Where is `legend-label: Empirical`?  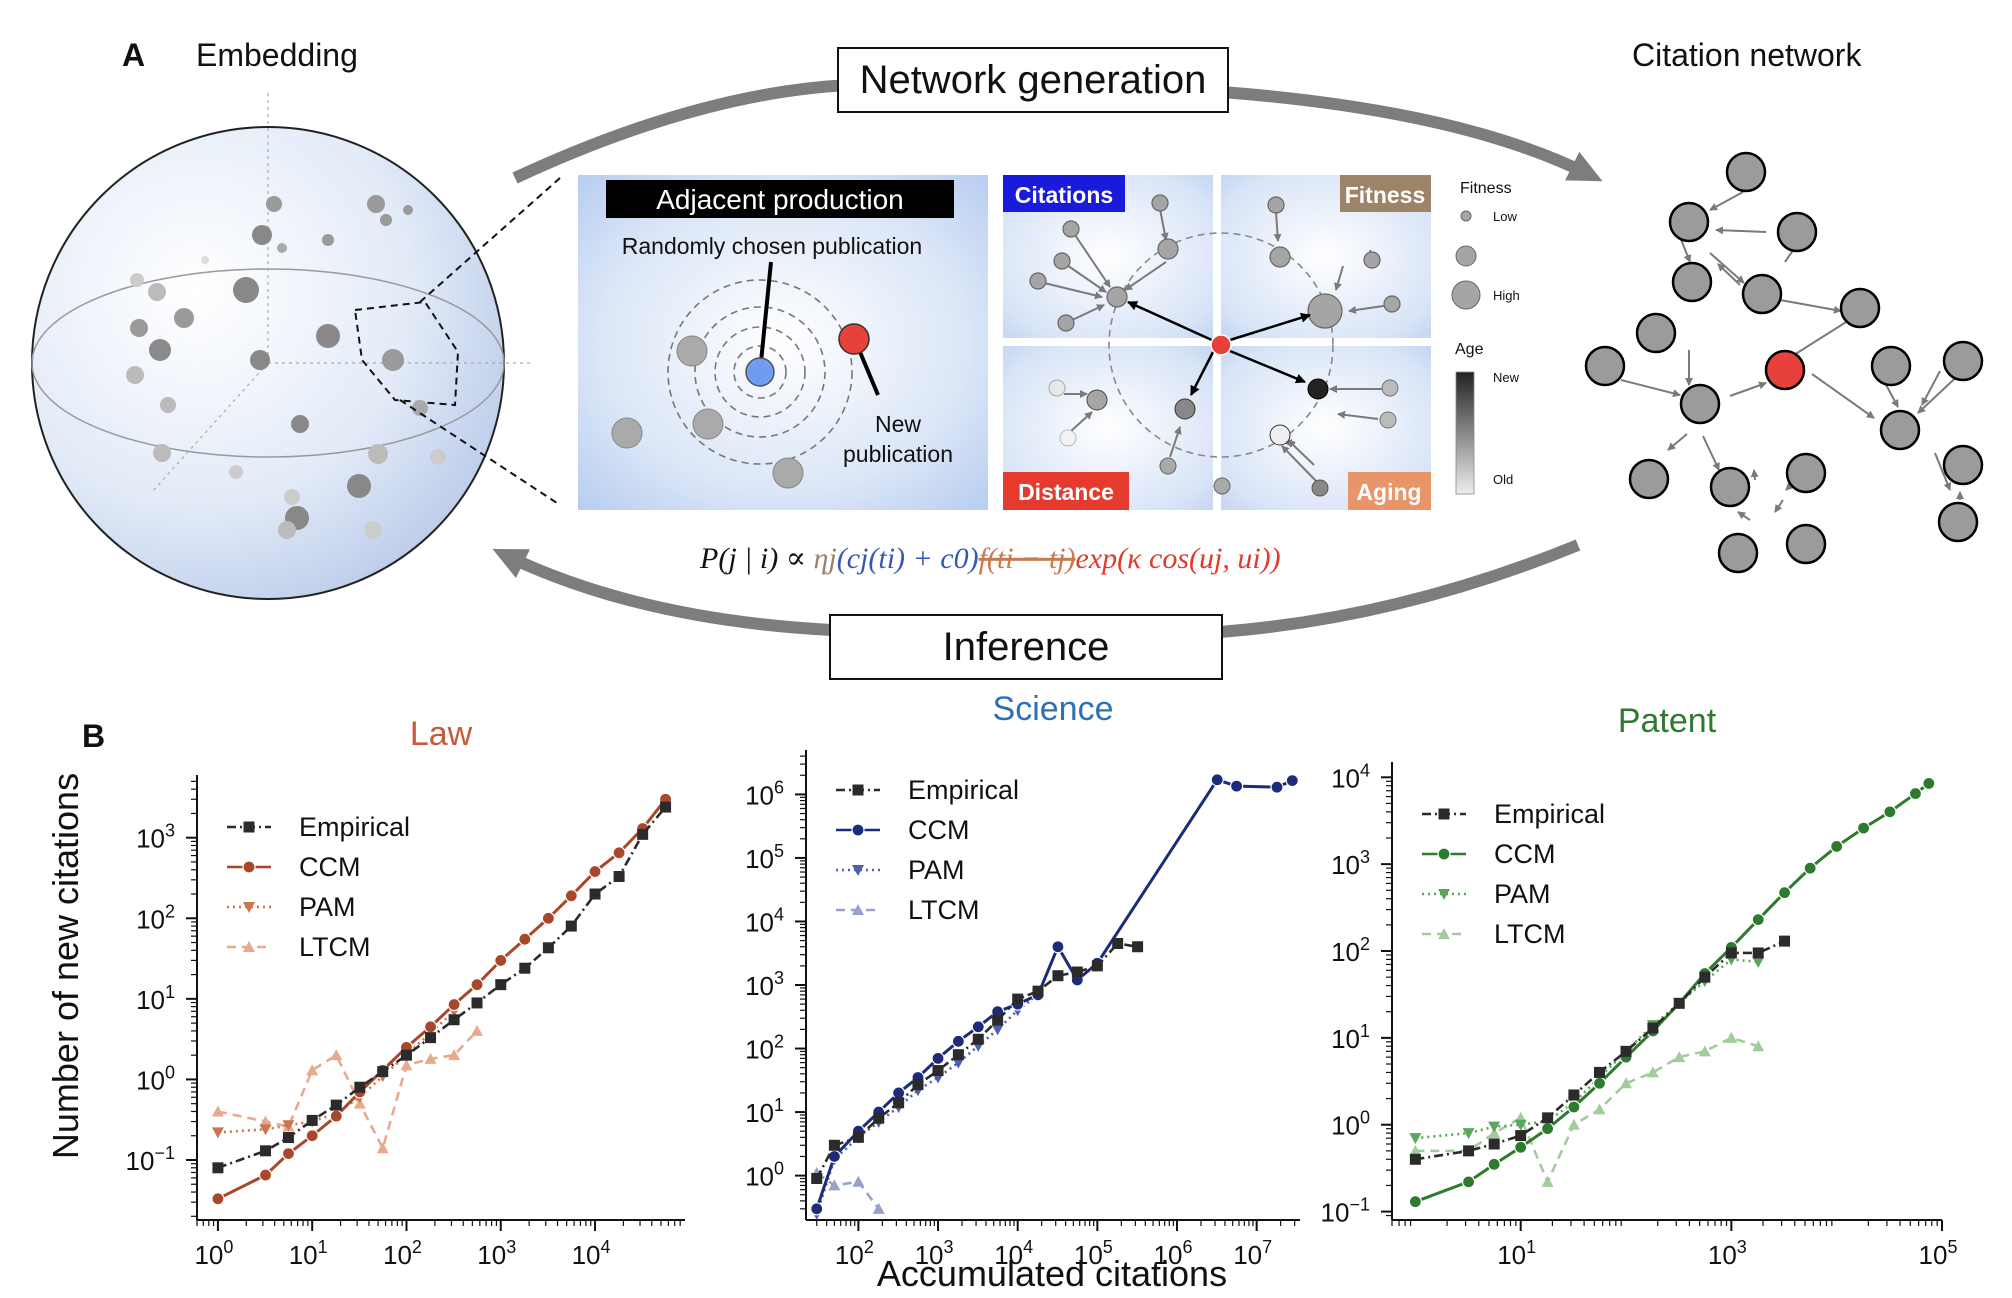 legend-label: Empirical is located at coordinates (354, 827).